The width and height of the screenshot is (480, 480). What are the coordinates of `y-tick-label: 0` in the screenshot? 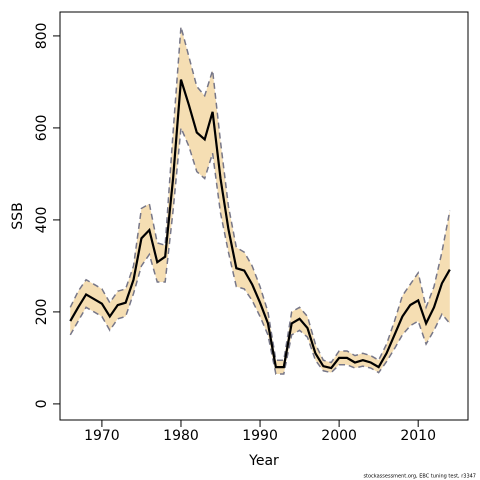 It's located at (42, 403).